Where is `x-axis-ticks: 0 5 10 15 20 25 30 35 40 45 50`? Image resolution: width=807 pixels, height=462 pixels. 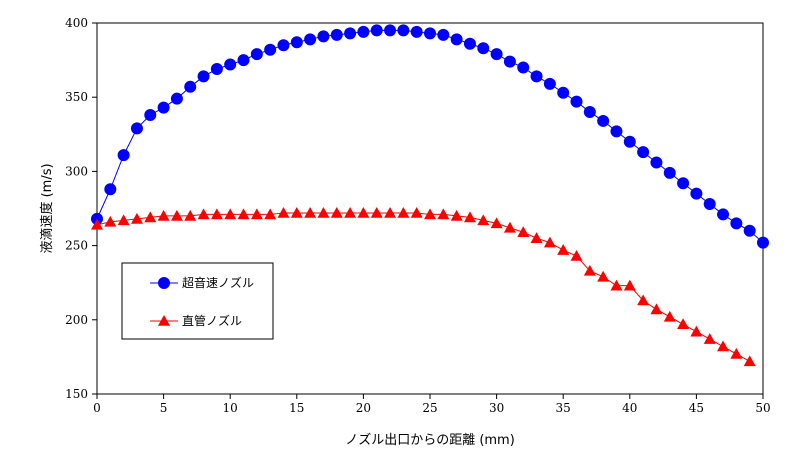 x-axis-ticks: 0 5 10 15 20 25 30 35 40 45 50 is located at coordinates (432, 404).